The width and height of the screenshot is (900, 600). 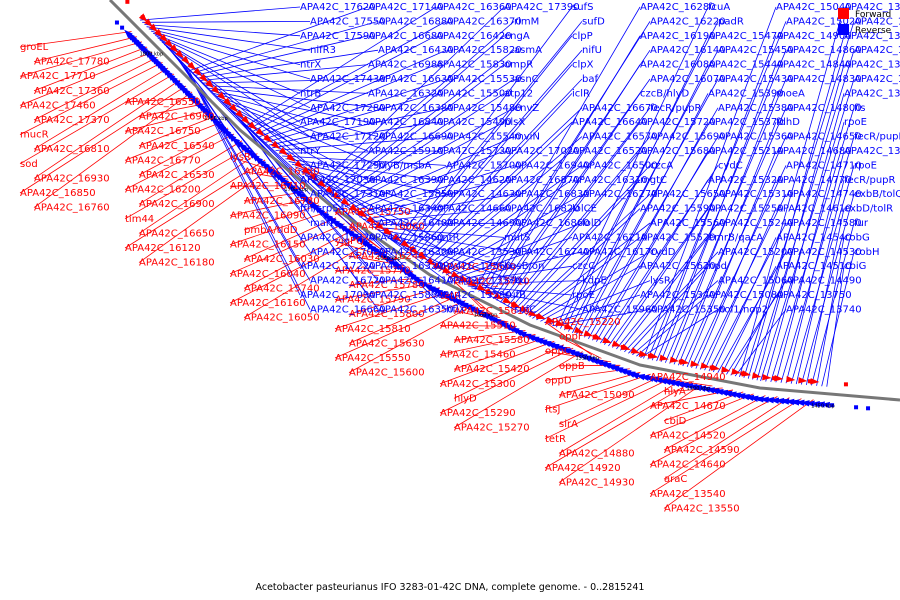 I want to click on gene-label: APA42C_15560, so click(x=688, y=223).